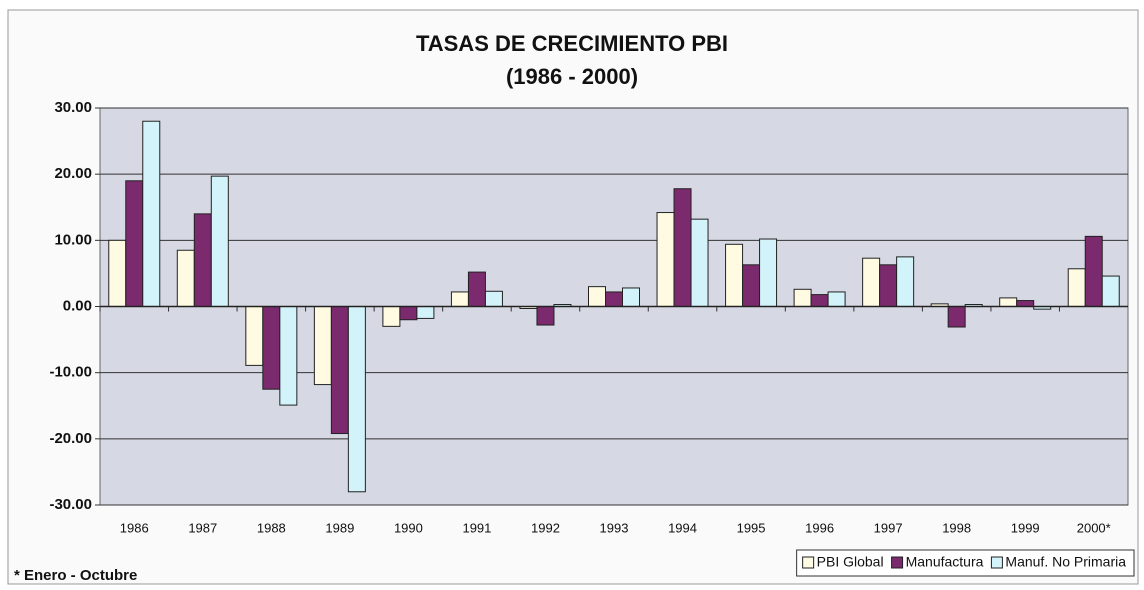  Describe the element at coordinates (1094, 527) in the screenshot. I see `x-tick-label: 2000*` at that location.